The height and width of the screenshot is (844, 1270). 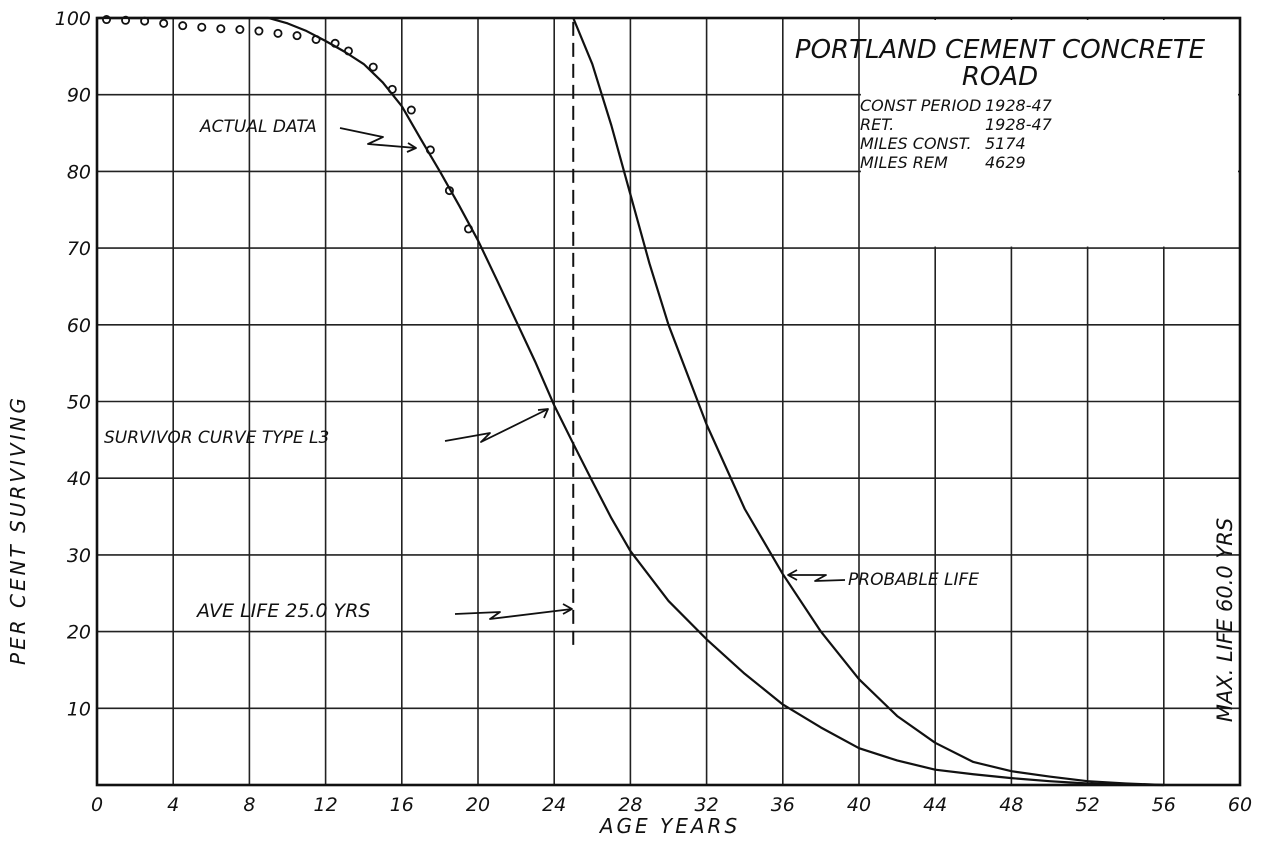 I want to click on chart-title: PORTLAND CEMENT CONCRETE, so click(x=1000, y=50).